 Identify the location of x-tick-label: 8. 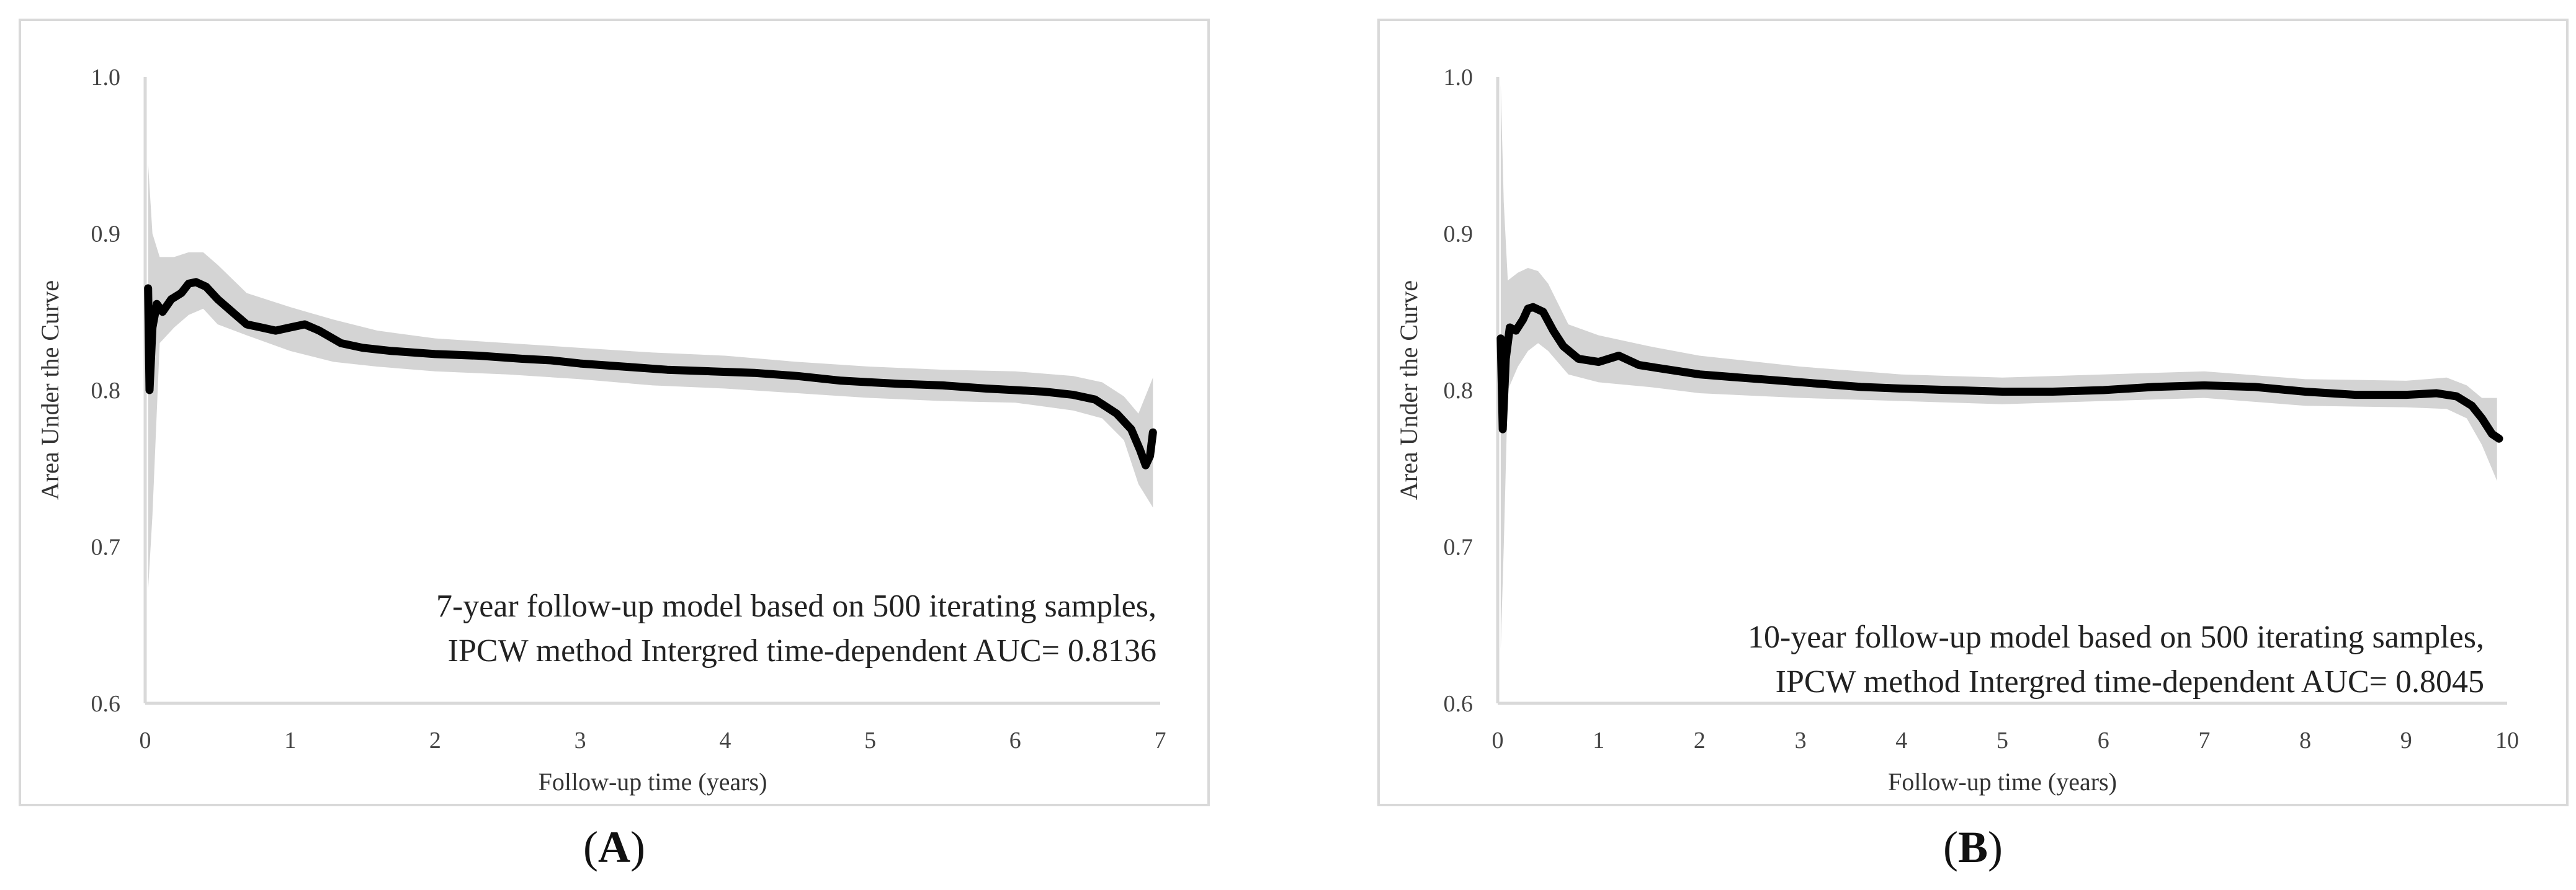
(2305, 741).